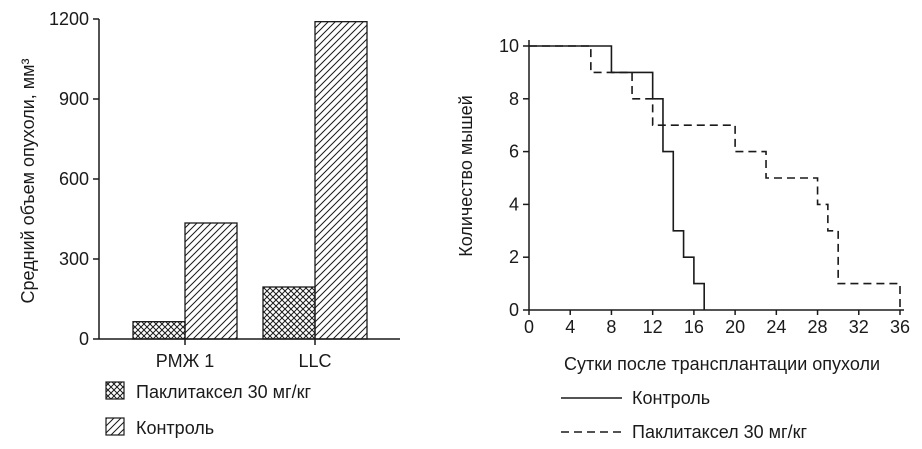  I want to click on bar-x-tick-label: РМЖ 1, so click(185, 361).